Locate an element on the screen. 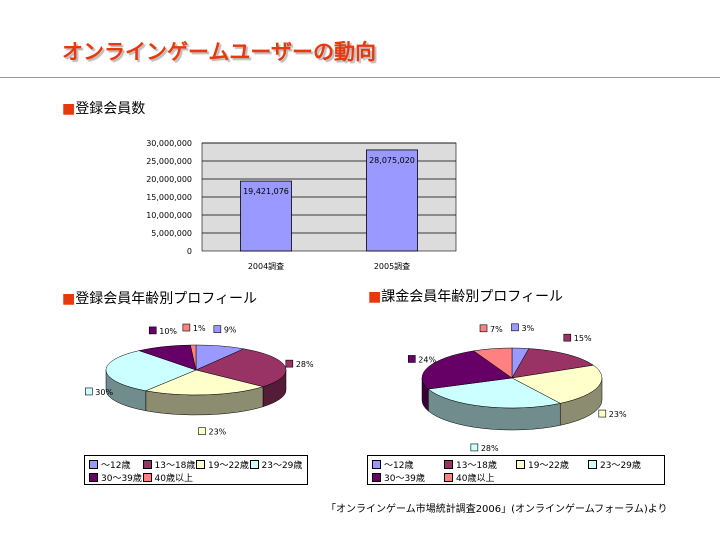  page-title: オンラインゲームユーザーの動向 is located at coordinates (219, 52).